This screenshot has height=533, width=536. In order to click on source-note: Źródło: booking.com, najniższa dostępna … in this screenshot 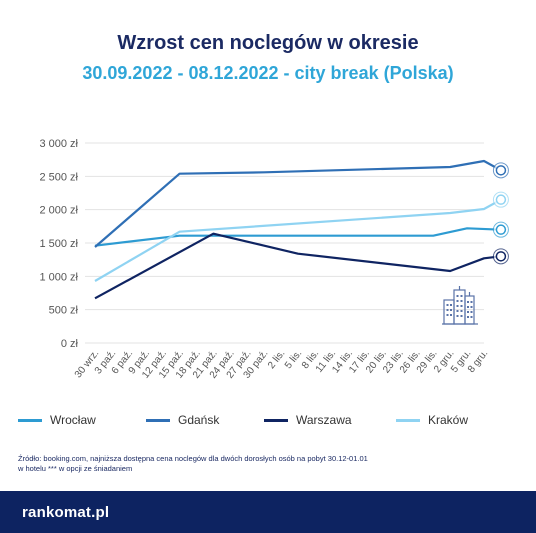, I will do `click(268, 464)`.